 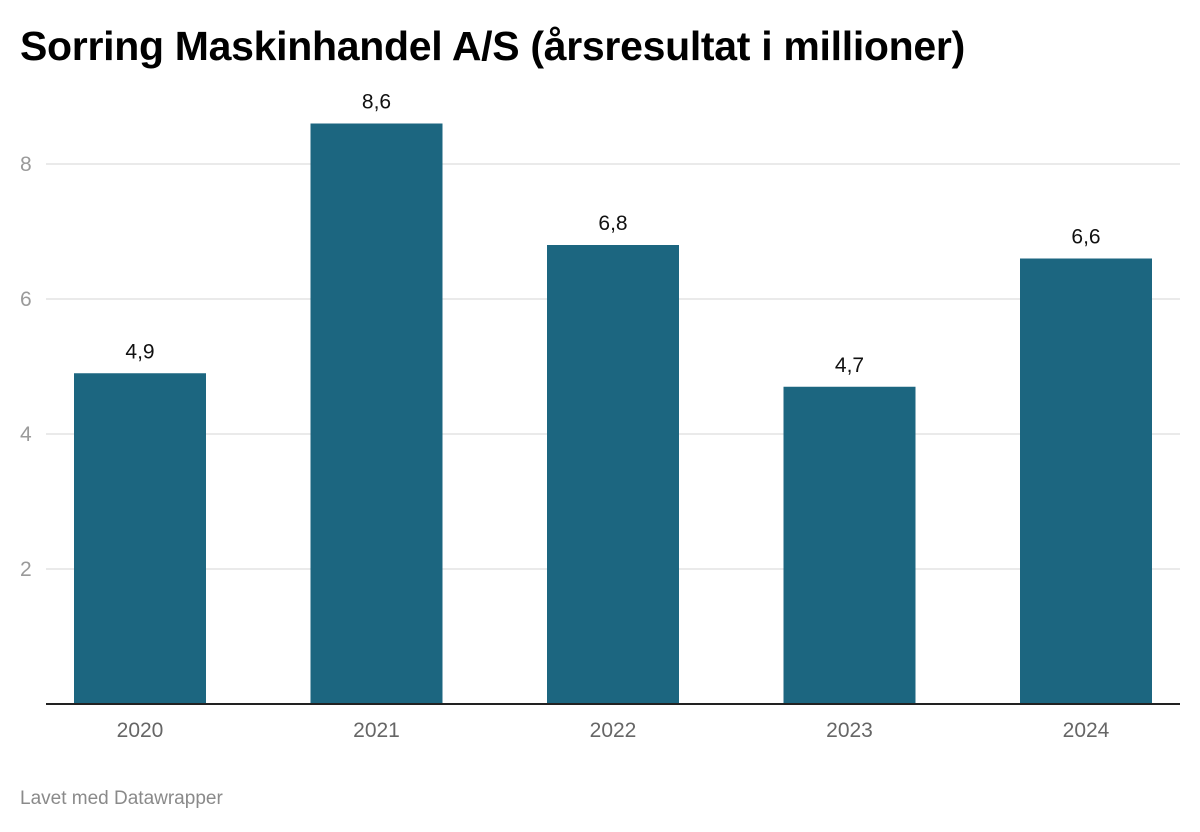 I want to click on y-tick-label: 6, so click(x=26, y=299).